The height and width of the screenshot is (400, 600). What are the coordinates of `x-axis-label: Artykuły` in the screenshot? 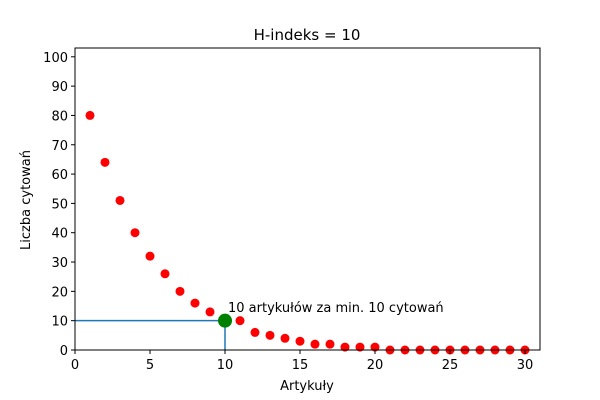 It's located at (307, 386).